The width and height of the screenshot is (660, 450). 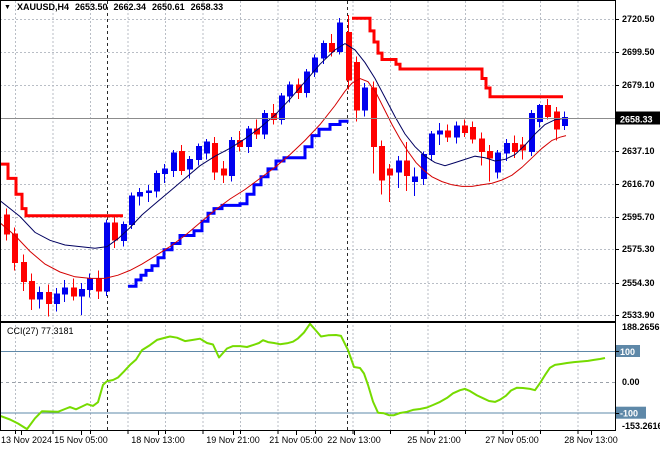 What do you see at coordinates (641, 327) in the screenshot?
I see `cci-max-label: 188.2656` at bounding box center [641, 327].